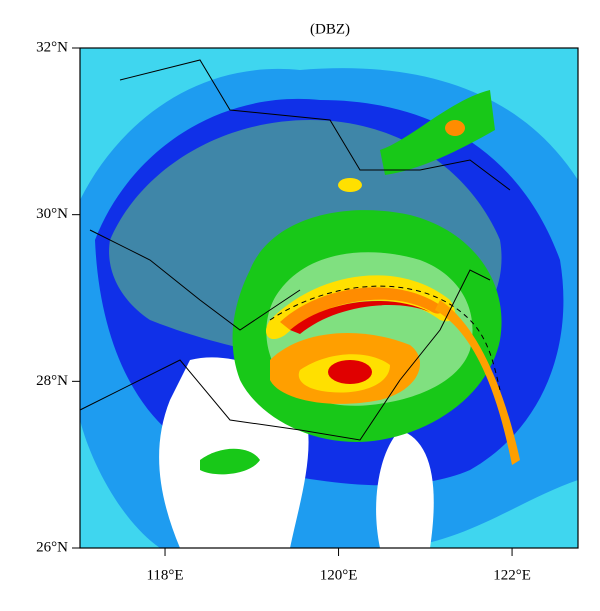  I want to click on map-title: (DBZ), so click(330, 29).